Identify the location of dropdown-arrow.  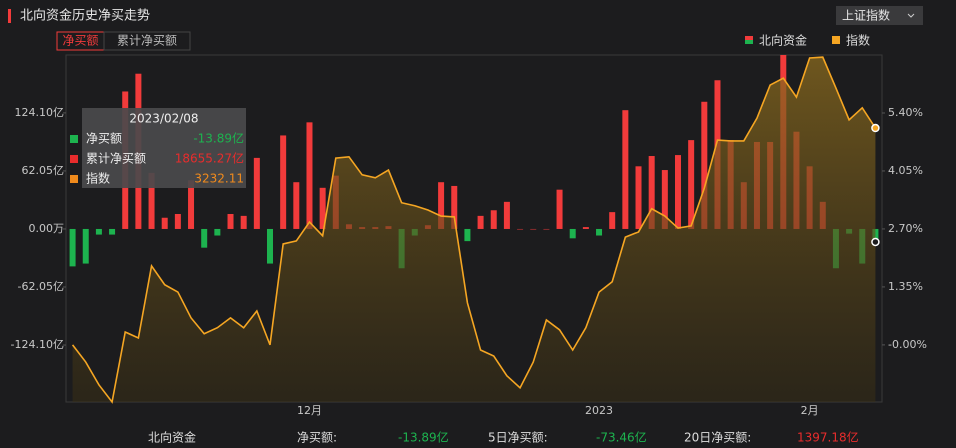
(911, 15).